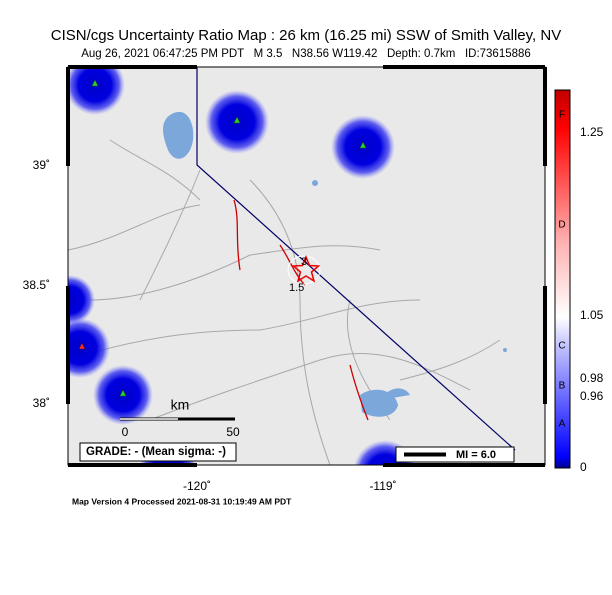 The height and width of the screenshot is (595, 612). What do you see at coordinates (156, 452) in the screenshot?
I see `grade: GRADE: - (Mean sigma: -)` at bounding box center [156, 452].